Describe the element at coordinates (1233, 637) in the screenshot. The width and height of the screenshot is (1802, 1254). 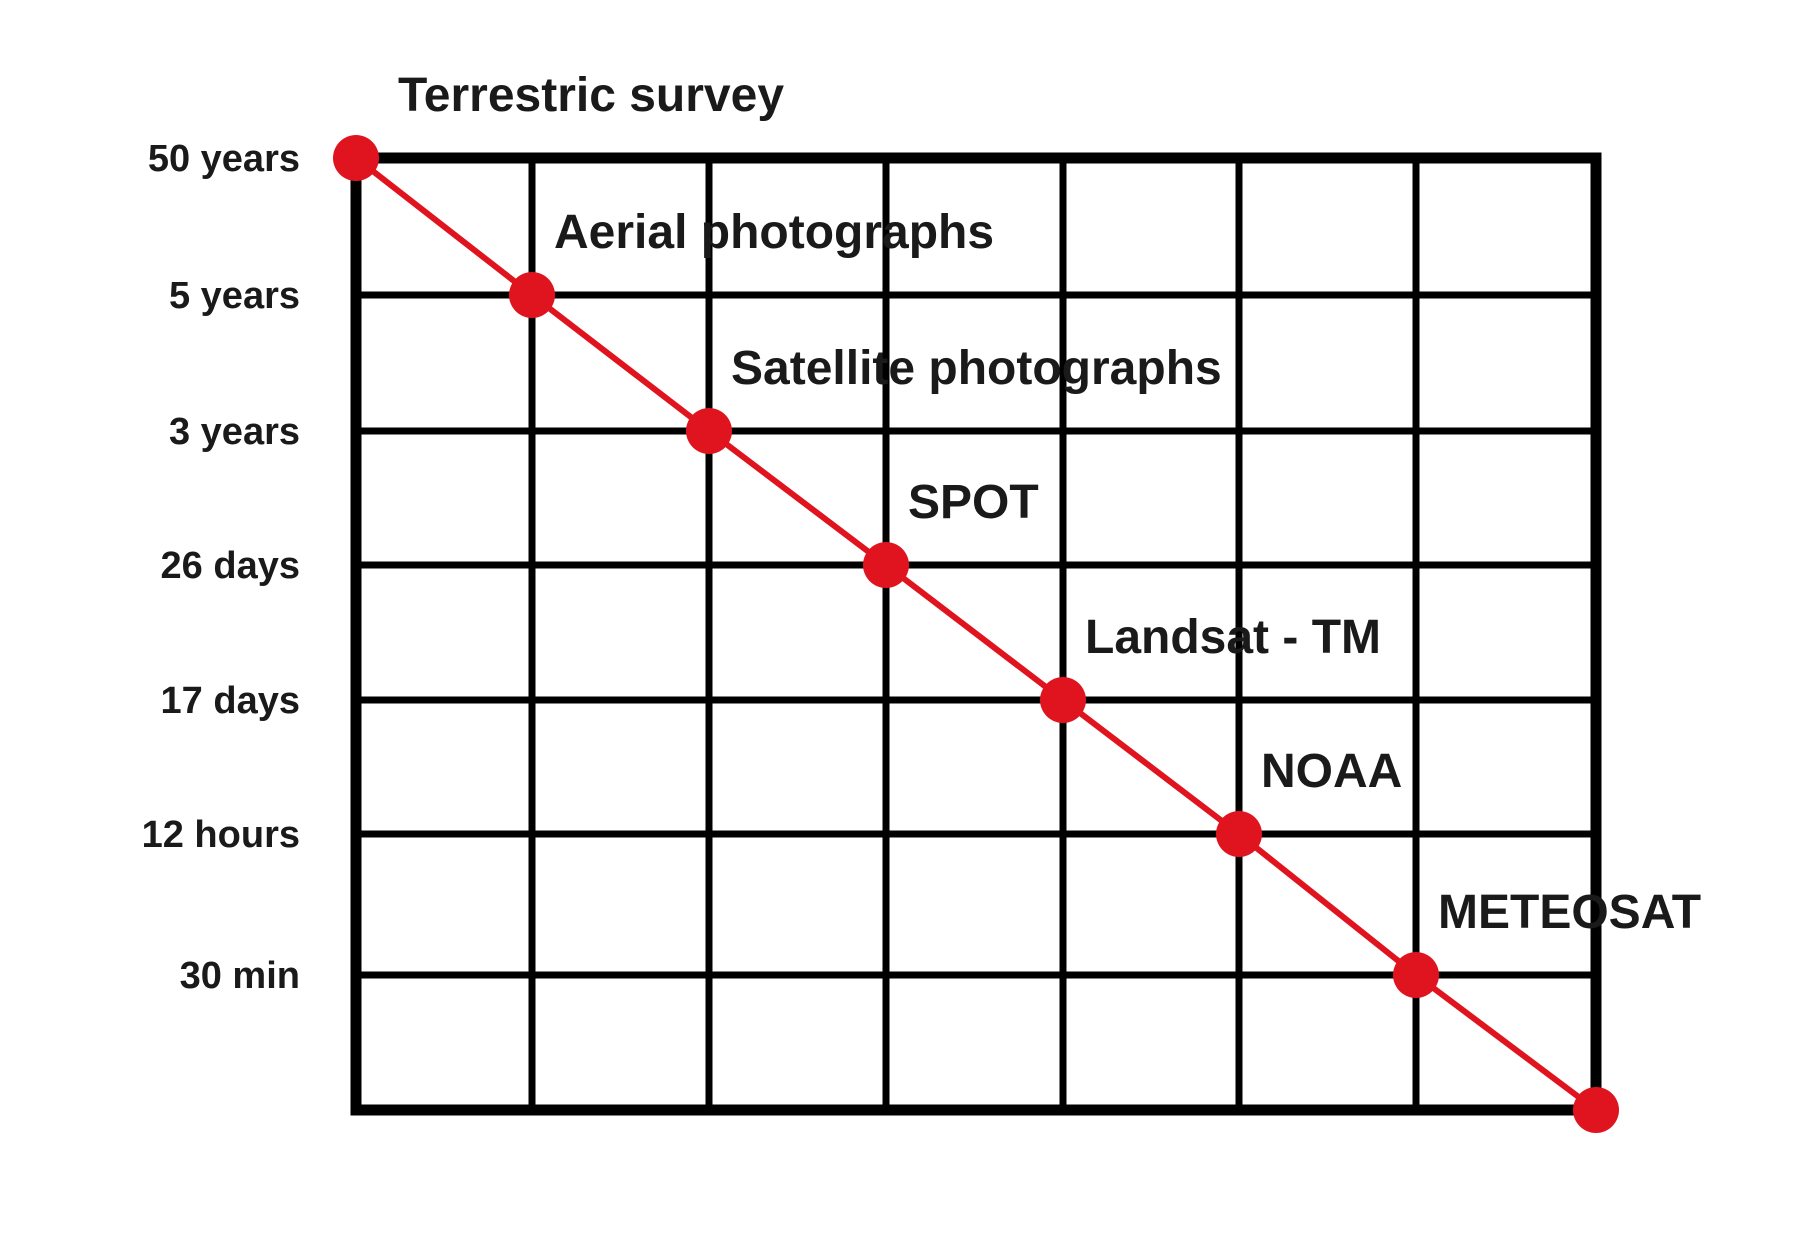
I see `point-label: Landsat - TM` at that location.